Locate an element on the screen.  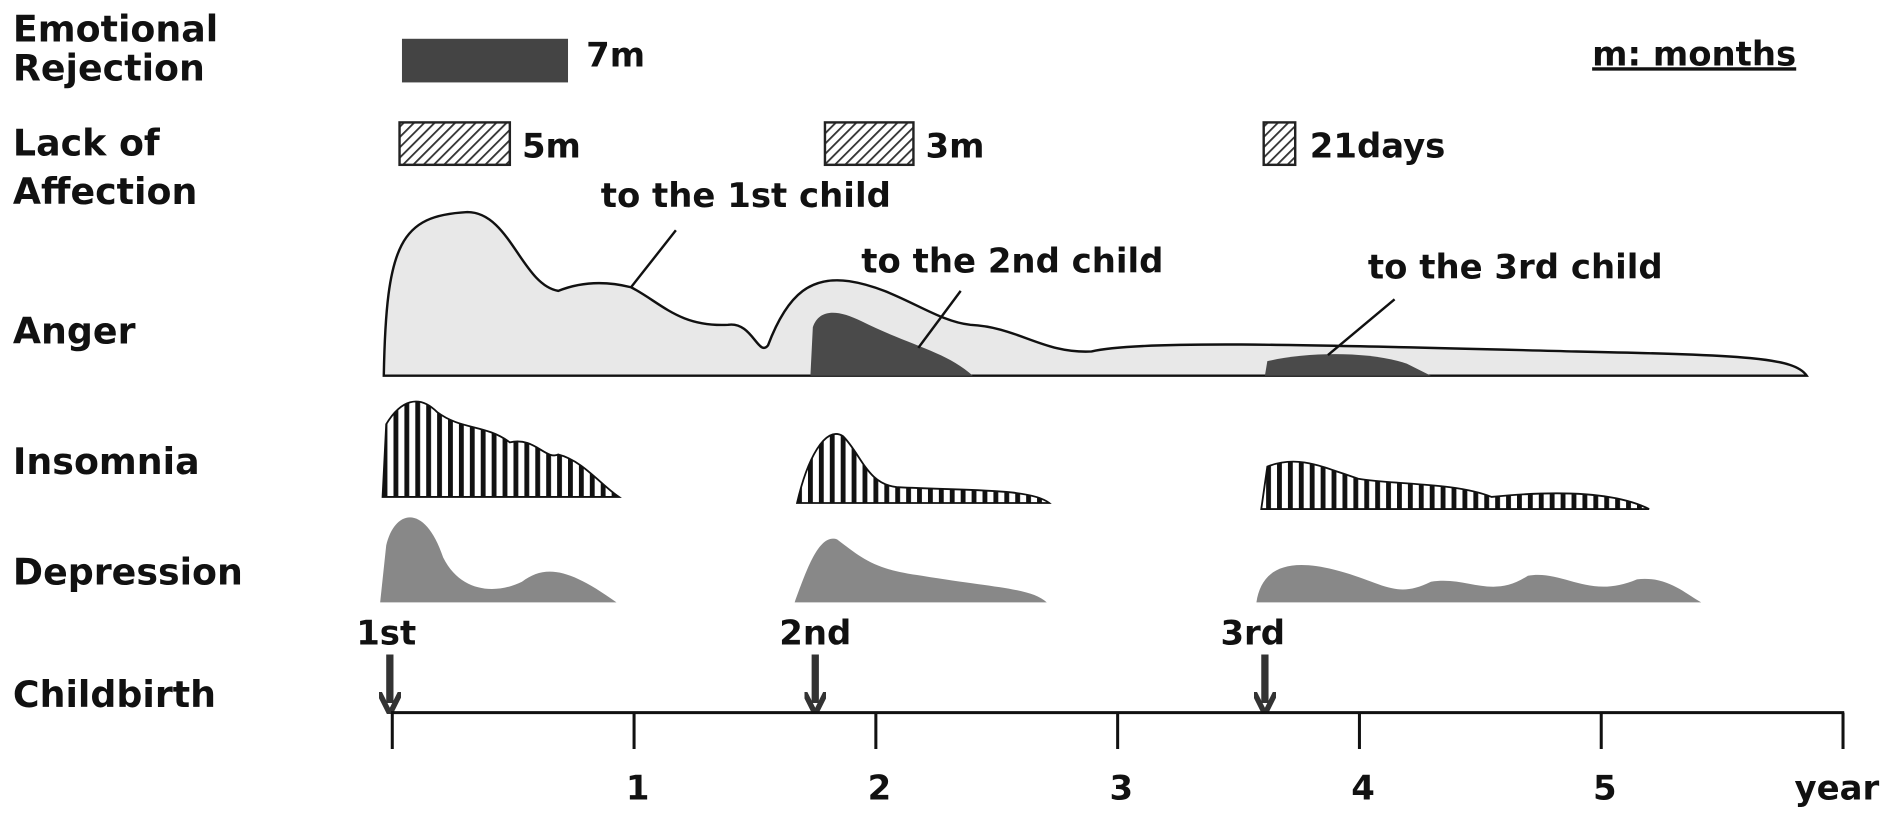
birth-label: 2nd is located at coordinates (815, 634).